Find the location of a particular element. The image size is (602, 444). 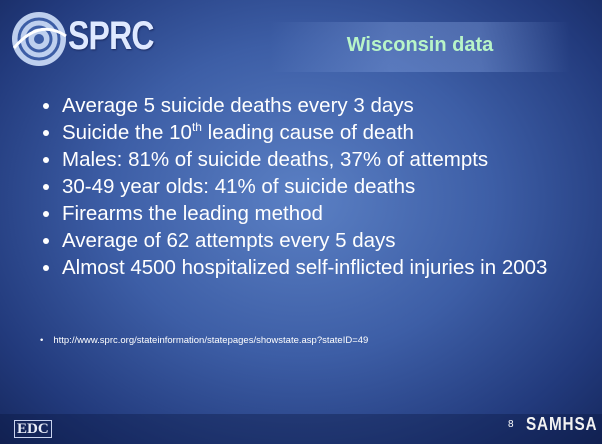

bullet: Suicide the 10th leading cause of death is located at coordinates (327, 132).